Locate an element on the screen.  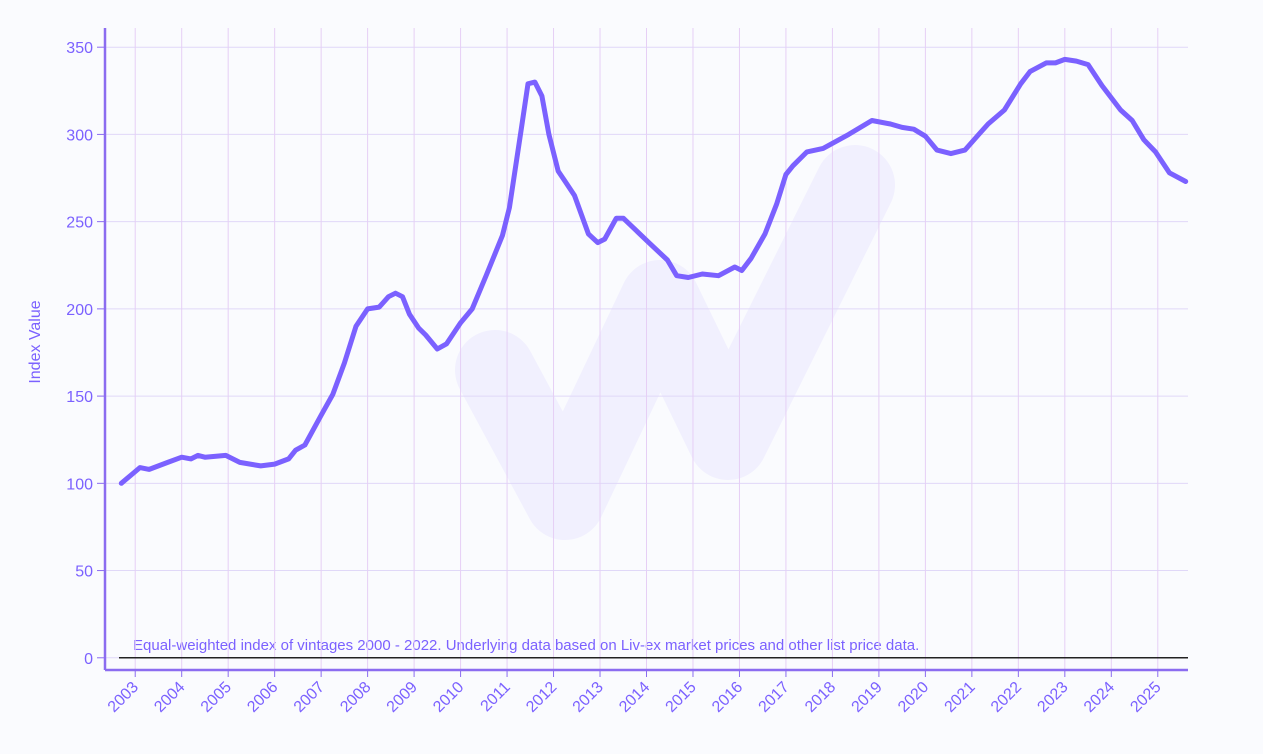
x-tick-label: 2006 is located at coordinates (262, 697).